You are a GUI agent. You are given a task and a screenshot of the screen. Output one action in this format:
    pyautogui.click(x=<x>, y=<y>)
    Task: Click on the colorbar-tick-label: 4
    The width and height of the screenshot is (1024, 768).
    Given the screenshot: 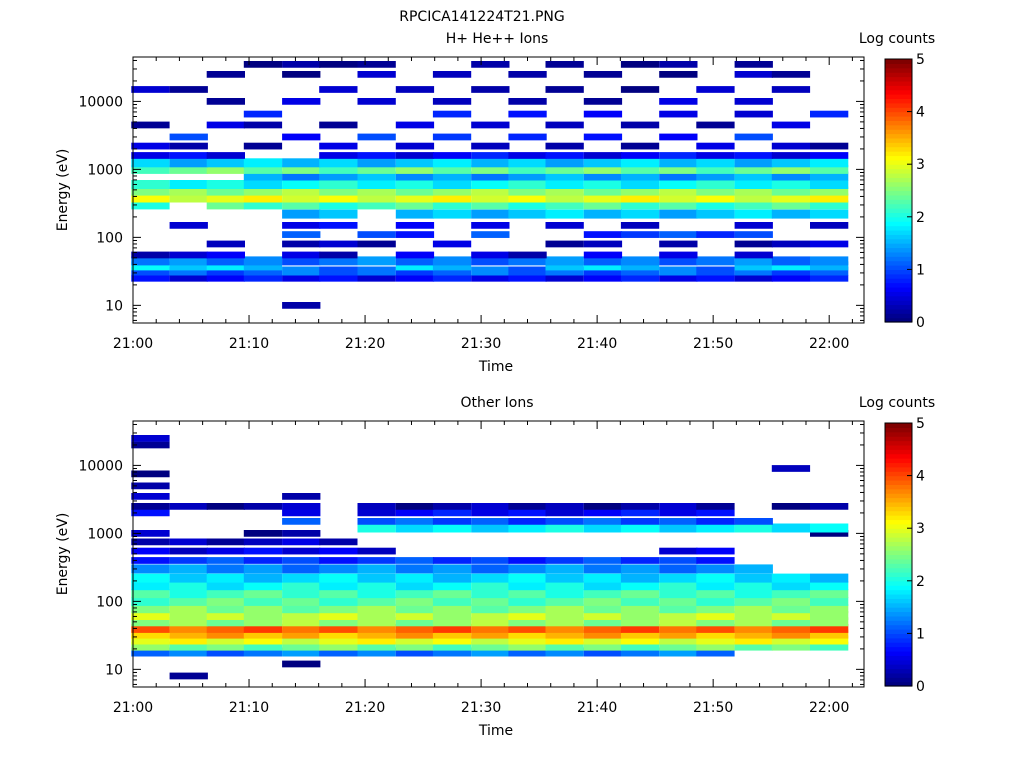 What is the action you would take?
    pyautogui.click(x=920, y=477)
    